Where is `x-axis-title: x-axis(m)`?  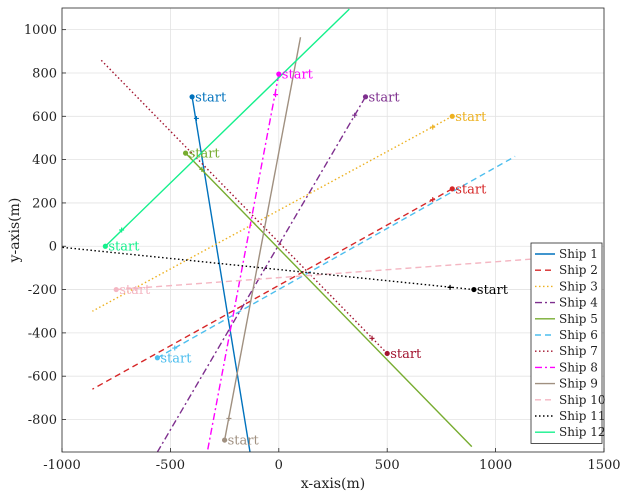 x-axis-title: x-axis(m) is located at coordinates (333, 484).